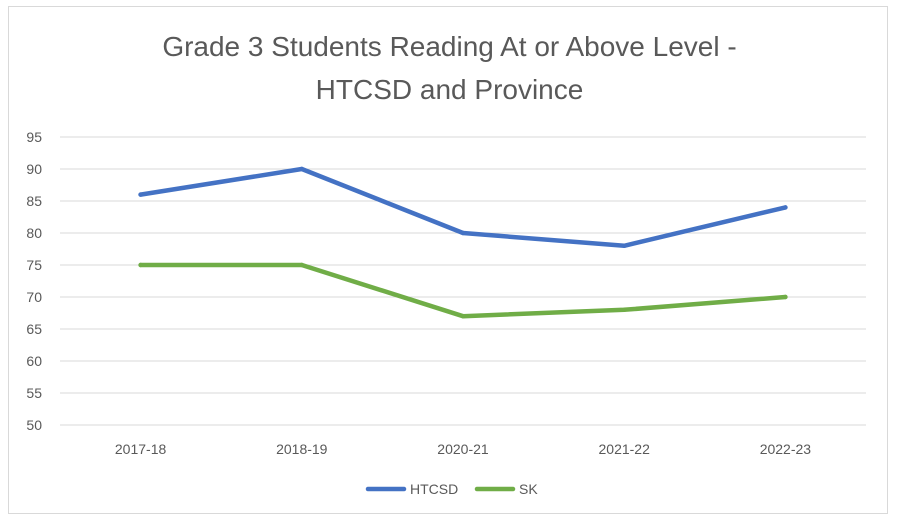  Describe the element at coordinates (449, 89) in the screenshot. I see `chart-subtitle: HTCSD and Province` at that location.